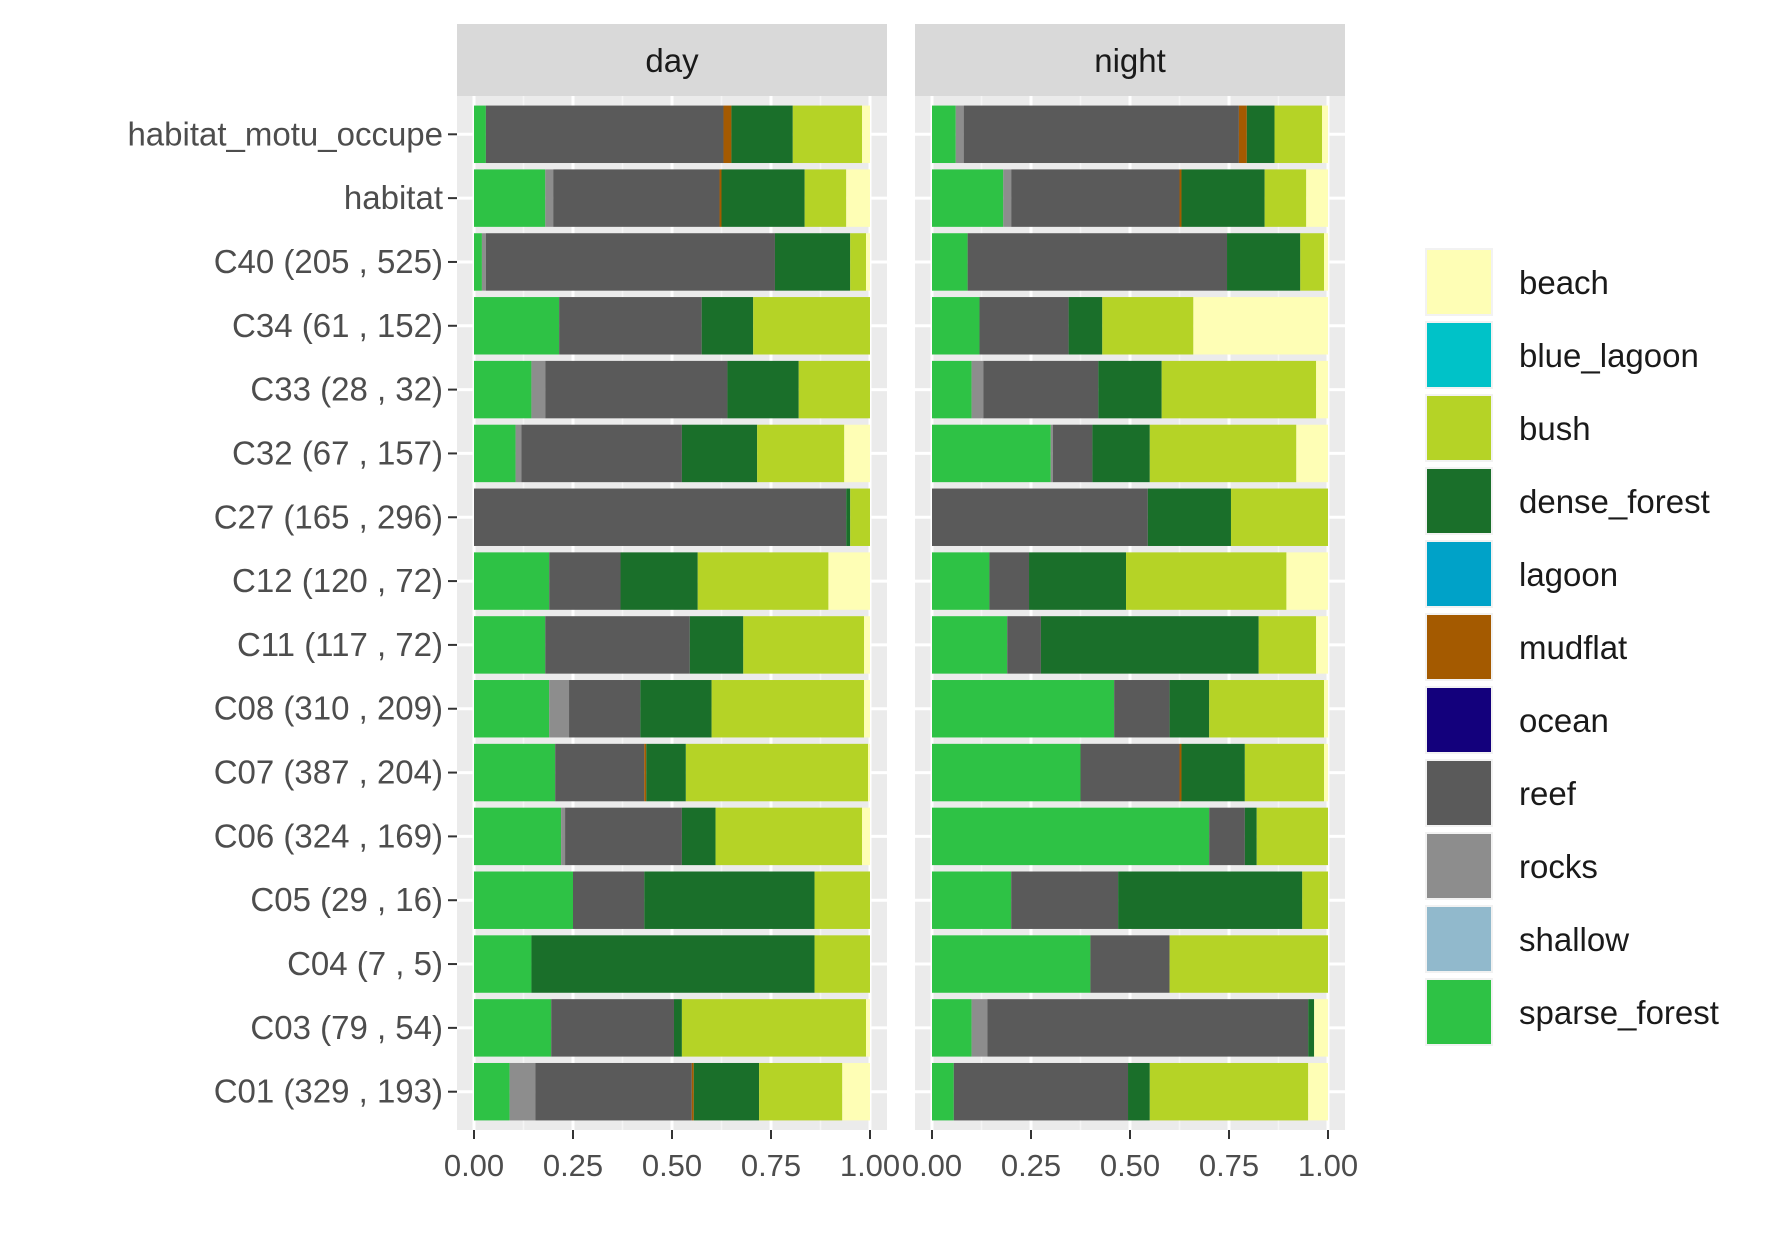 This screenshot has height=1258, width=1765. Describe the element at coordinates (1223, 198) in the screenshot. I see `bar-segment-night-habitat-dense-forest` at that location.